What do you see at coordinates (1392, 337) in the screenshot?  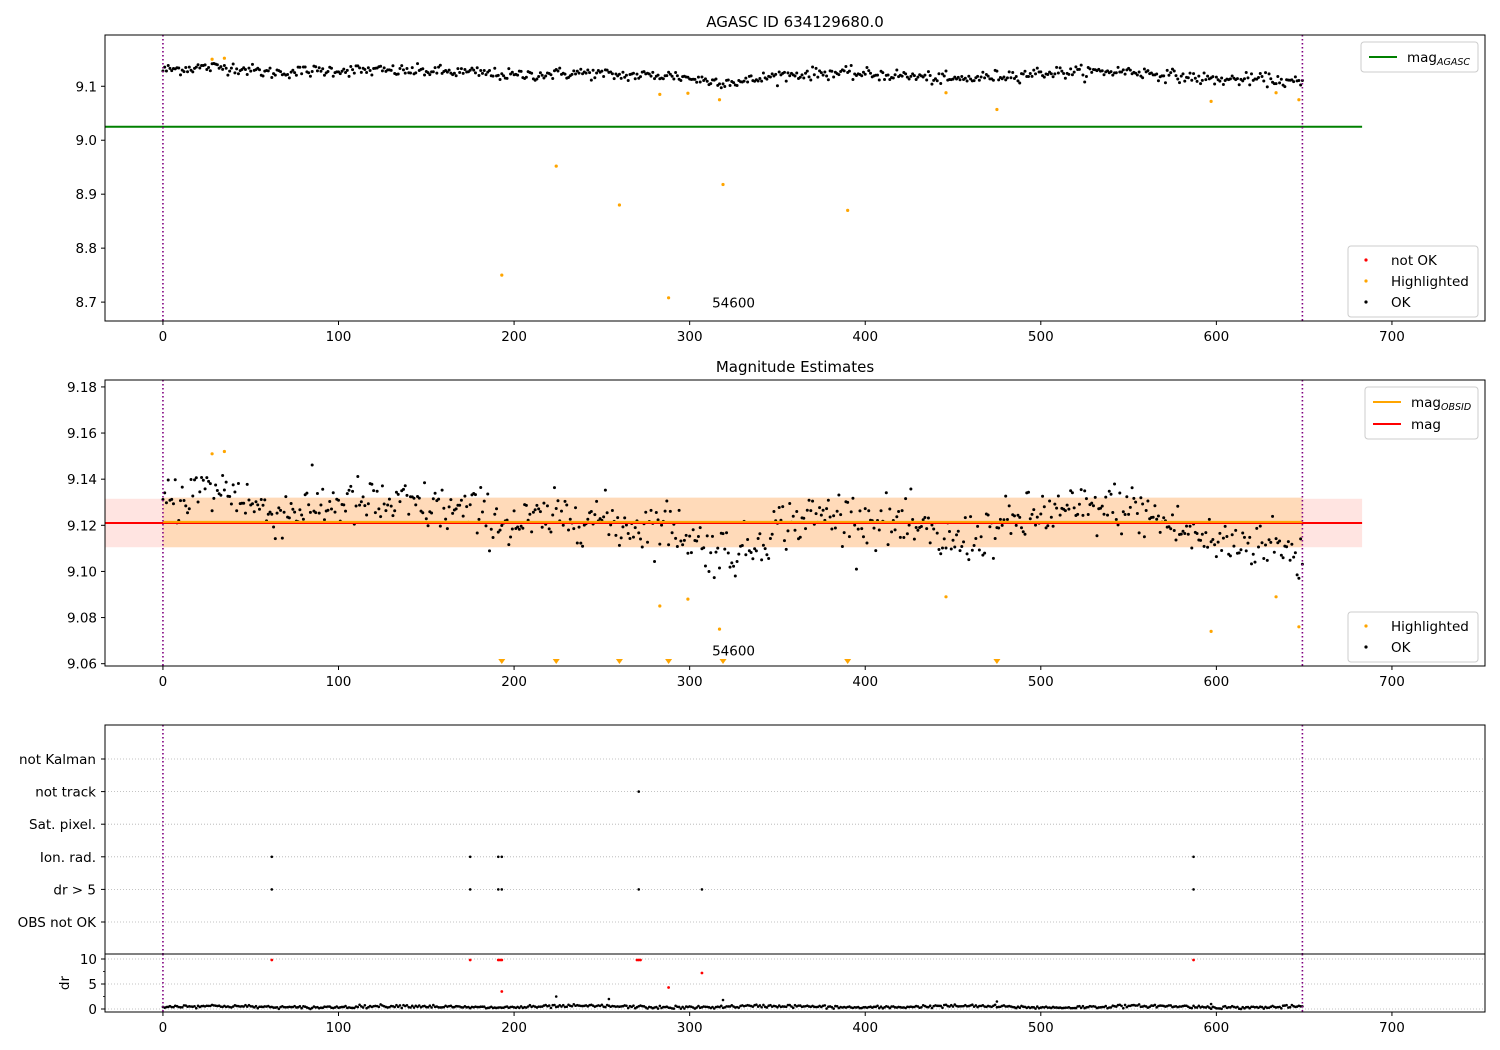 I see `agasc-xtick-label-7: 700` at bounding box center [1392, 337].